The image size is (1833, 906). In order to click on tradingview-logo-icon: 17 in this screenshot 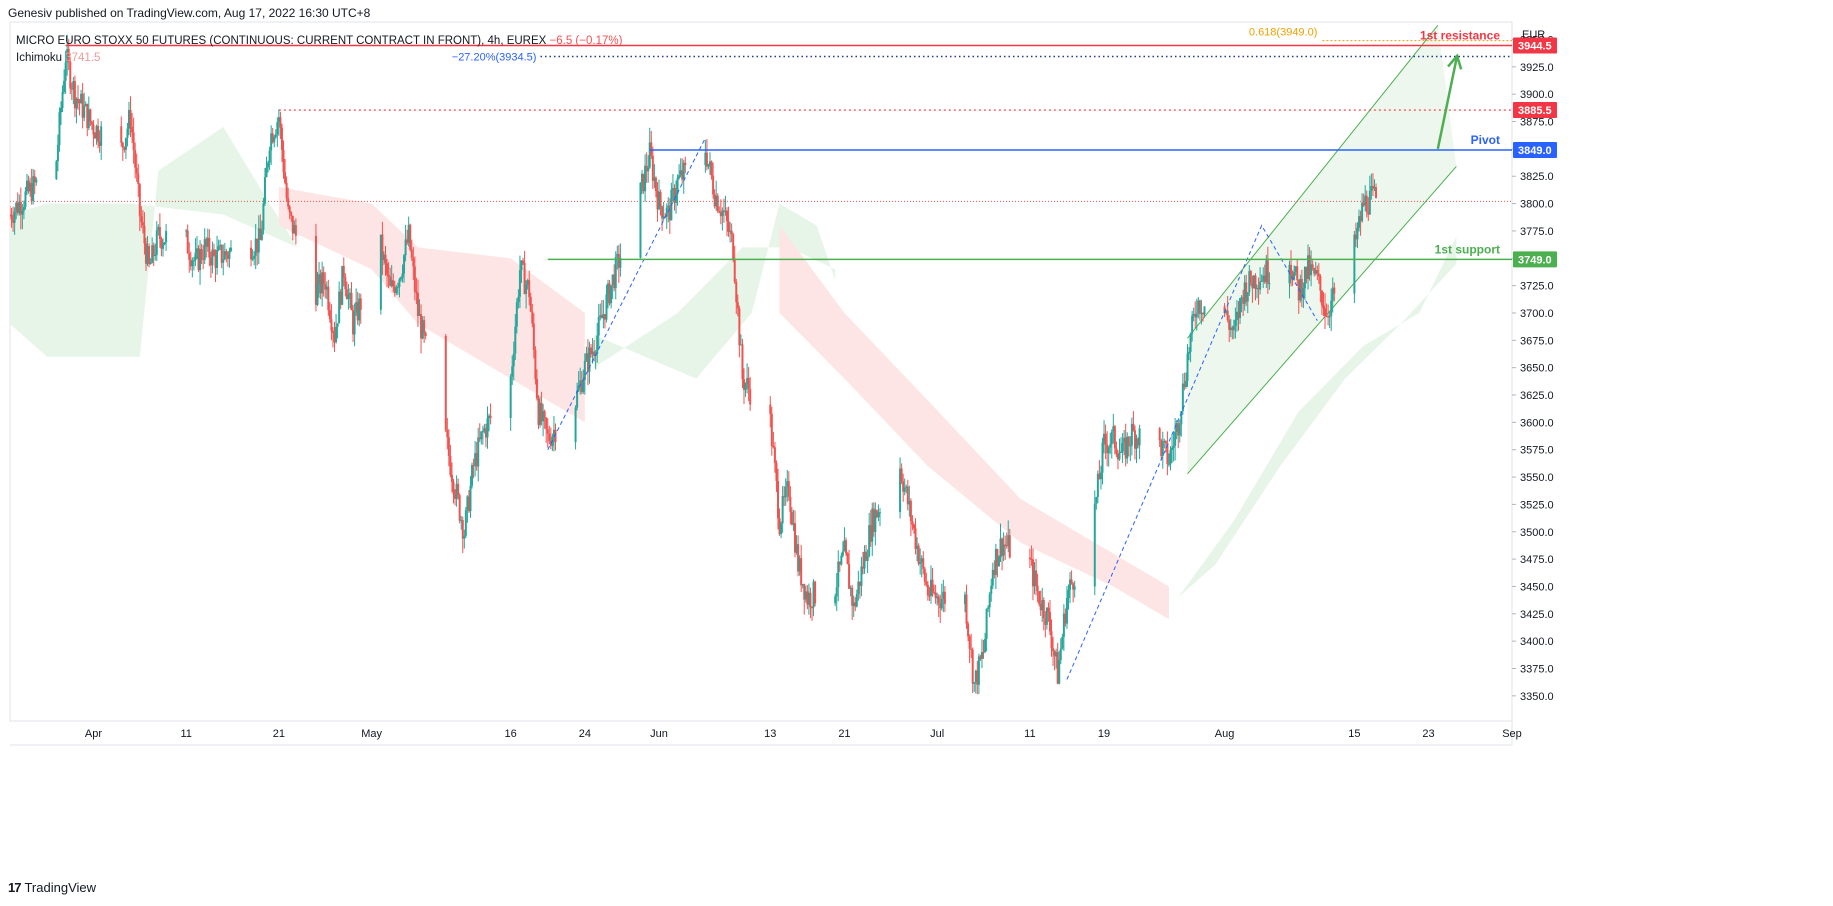, I will do `click(15, 887)`.